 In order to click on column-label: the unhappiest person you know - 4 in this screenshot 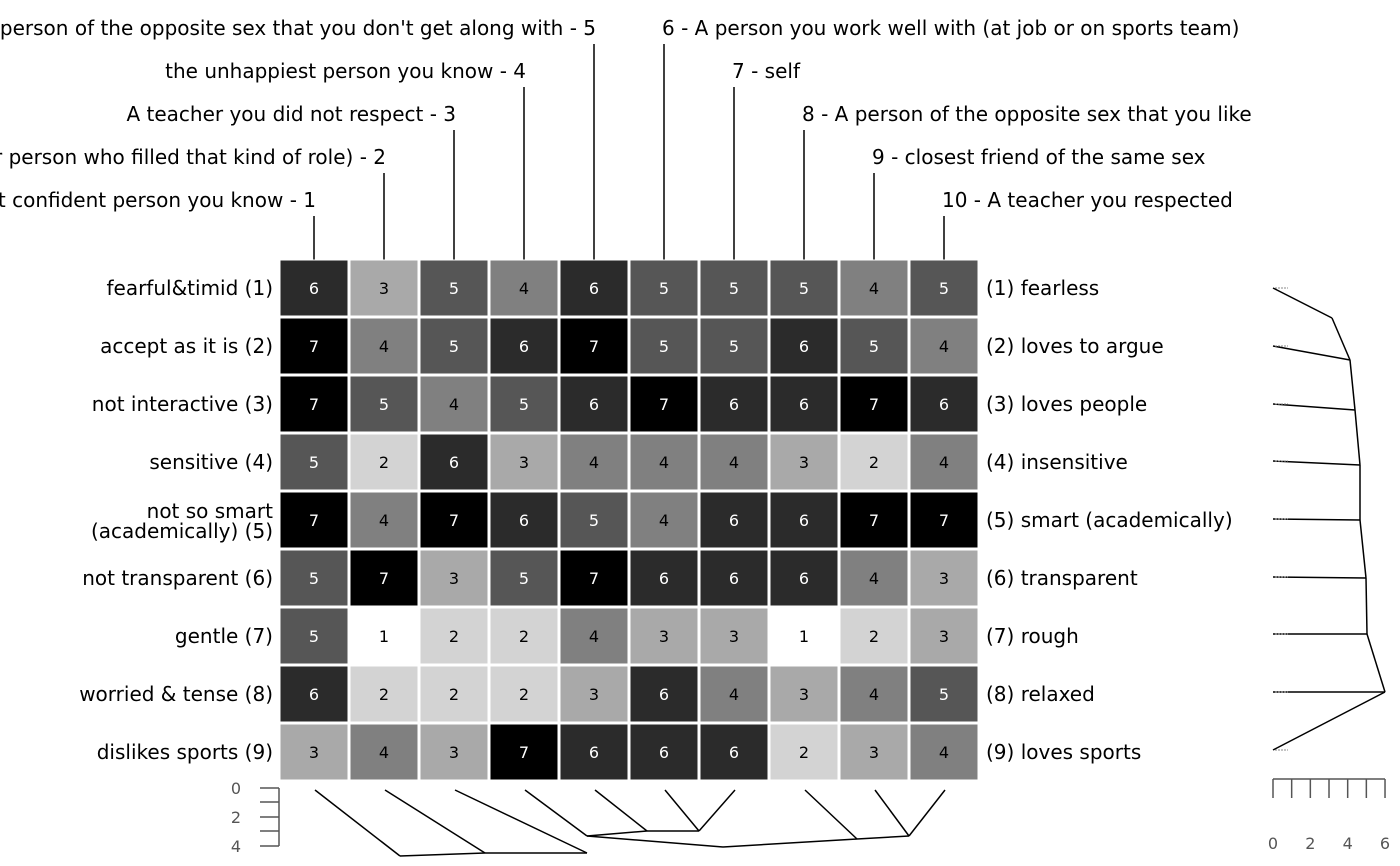, I will do `click(345, 71)`.